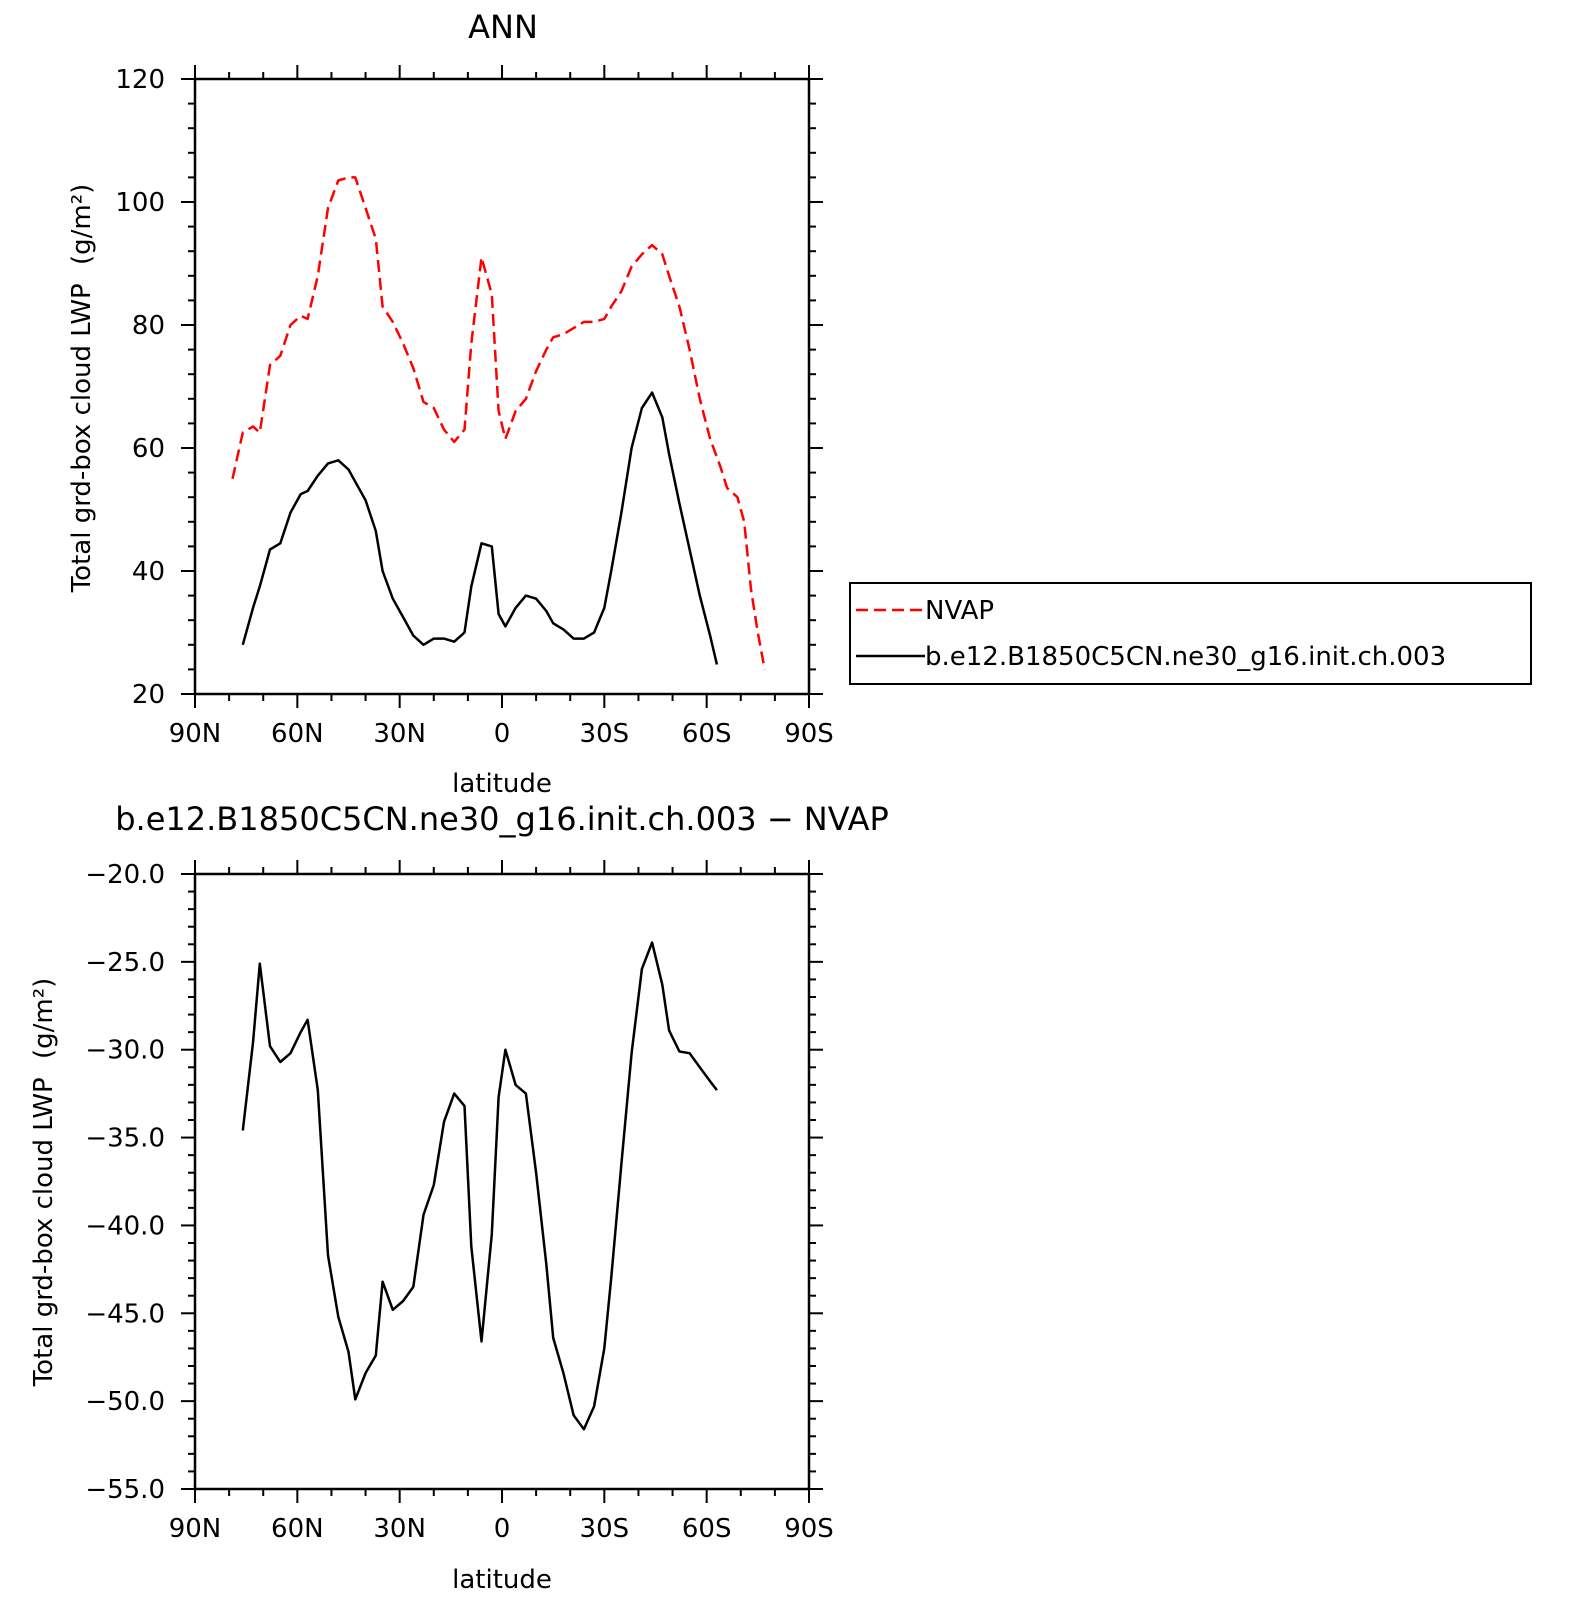 The height and width of the screenshot is (1597, 1594). I want to click on bottom-x-tick-label: 90S, so click(809, 1529).